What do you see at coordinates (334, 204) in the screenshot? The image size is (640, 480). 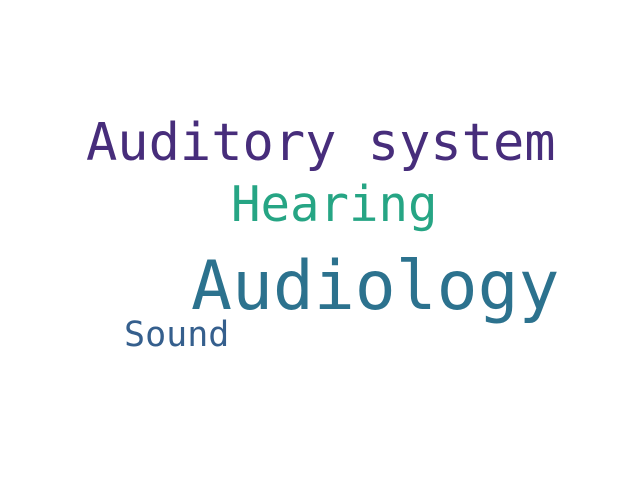 I see `word-hearing: Hearing` at bounding box center [334, 204].